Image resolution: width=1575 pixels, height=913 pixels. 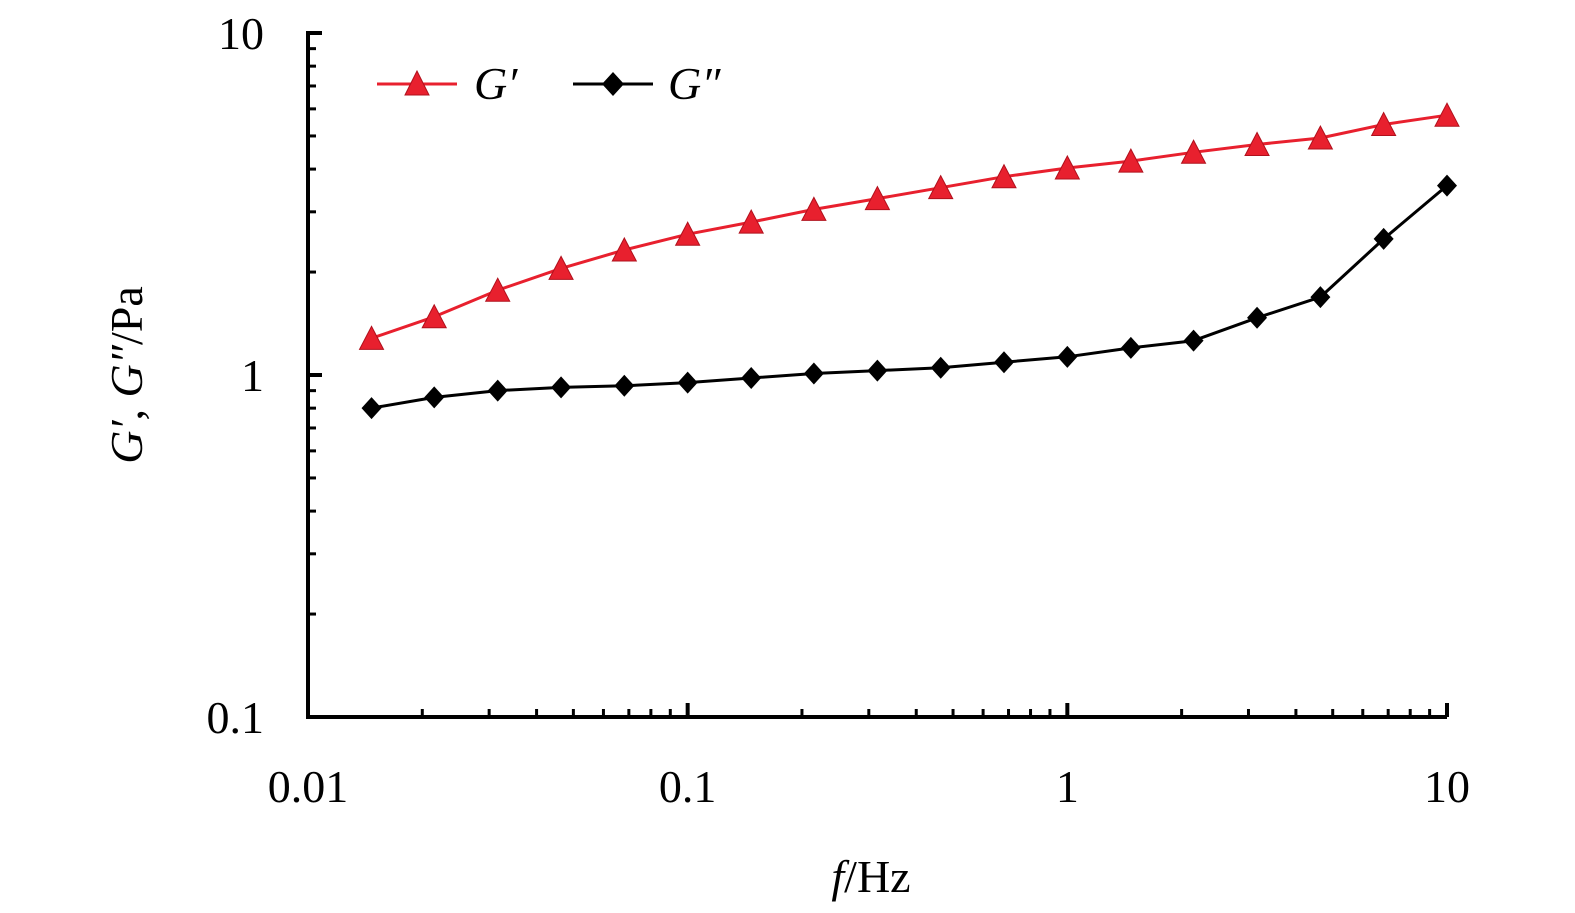 I want to click on x-axis-title: f/Hz, so click(x=870, y=876).